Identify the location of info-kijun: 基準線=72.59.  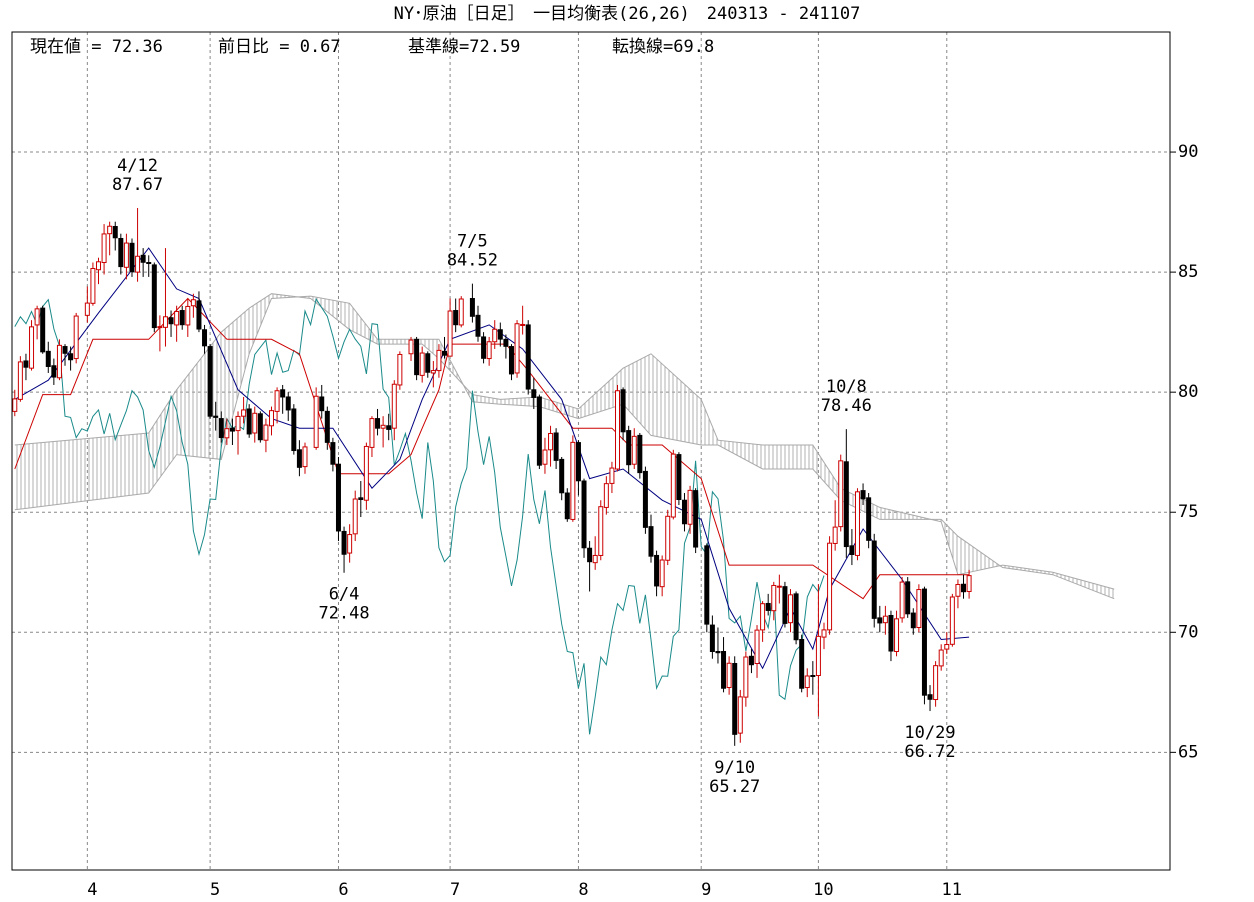
(464, 47).